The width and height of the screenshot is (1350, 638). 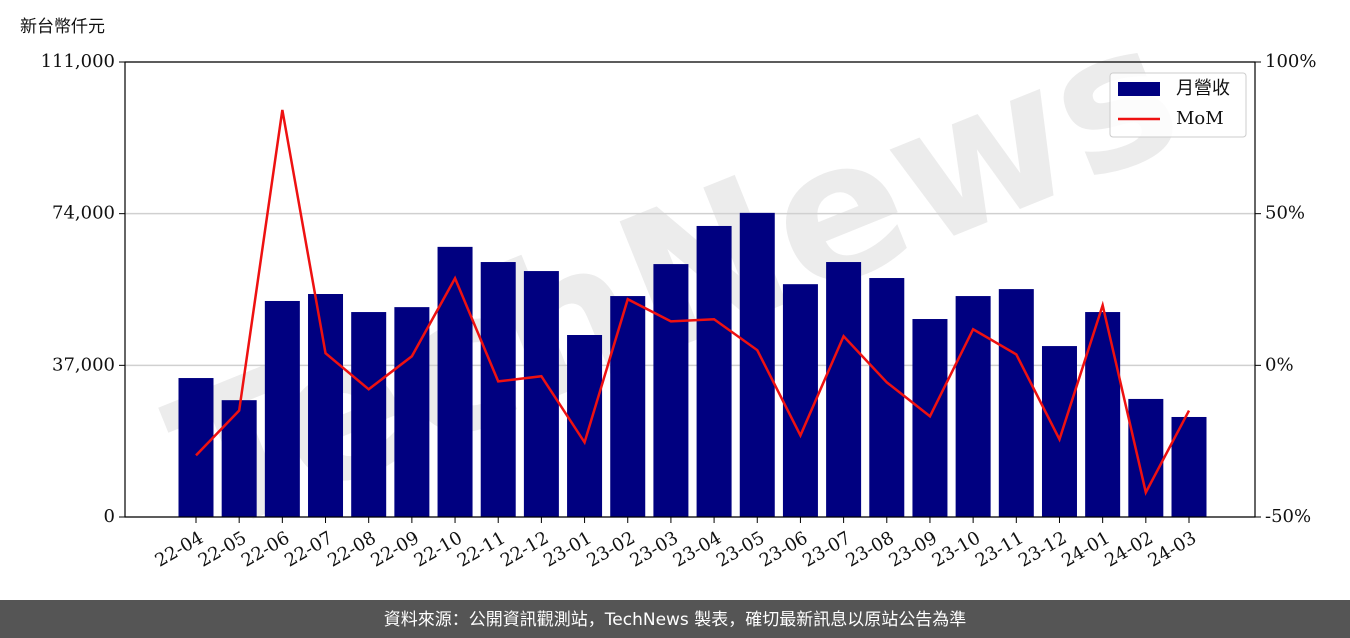 What do you see at coordinates (1288, 516) in the screenshot?
I see `y2-tick-label: -50%` at bounding box center [1288, 516].